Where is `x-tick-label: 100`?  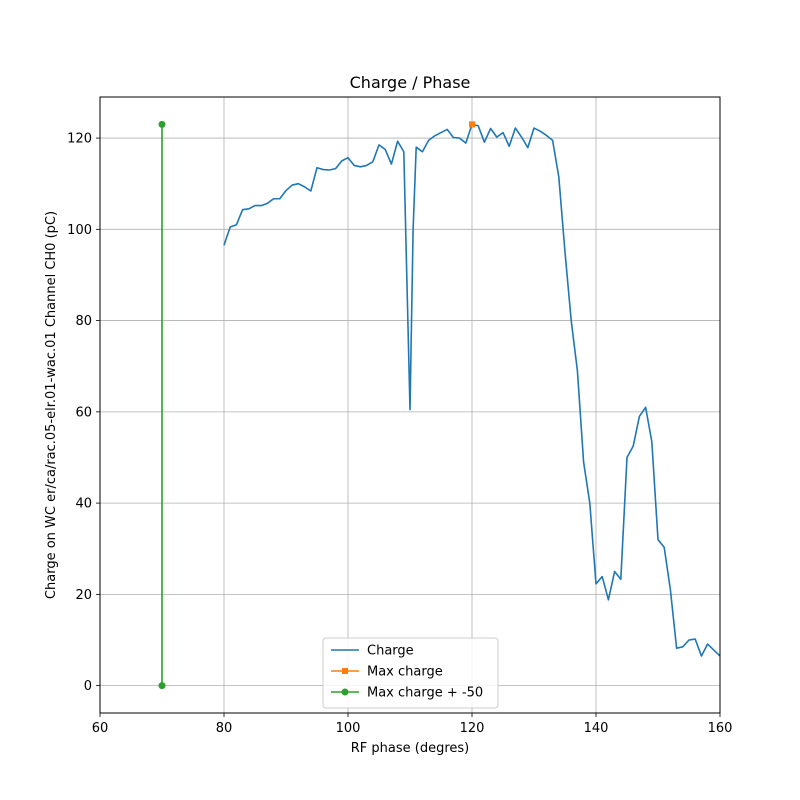
x-tick-label: 100 is located at coordinates (348, 728).